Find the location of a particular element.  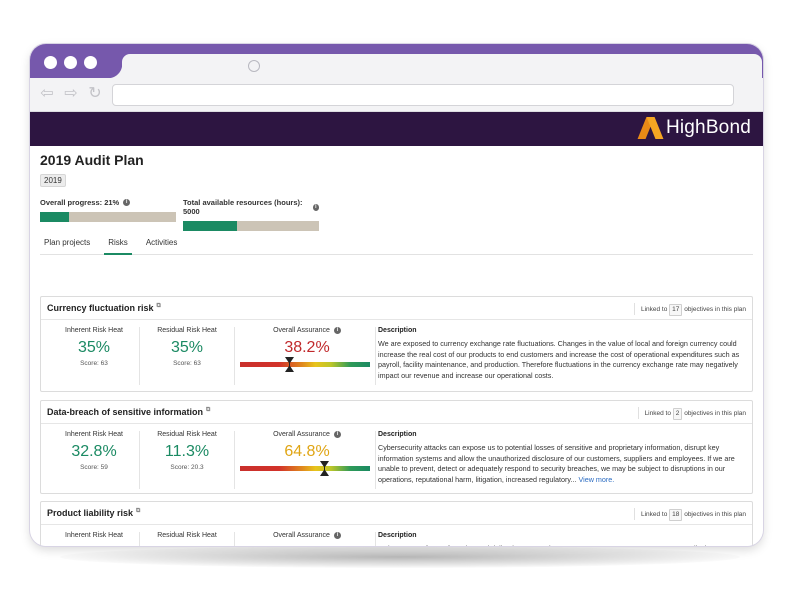

risk-title: Data-breach of sensitive information is located at coordinates (125, 412).